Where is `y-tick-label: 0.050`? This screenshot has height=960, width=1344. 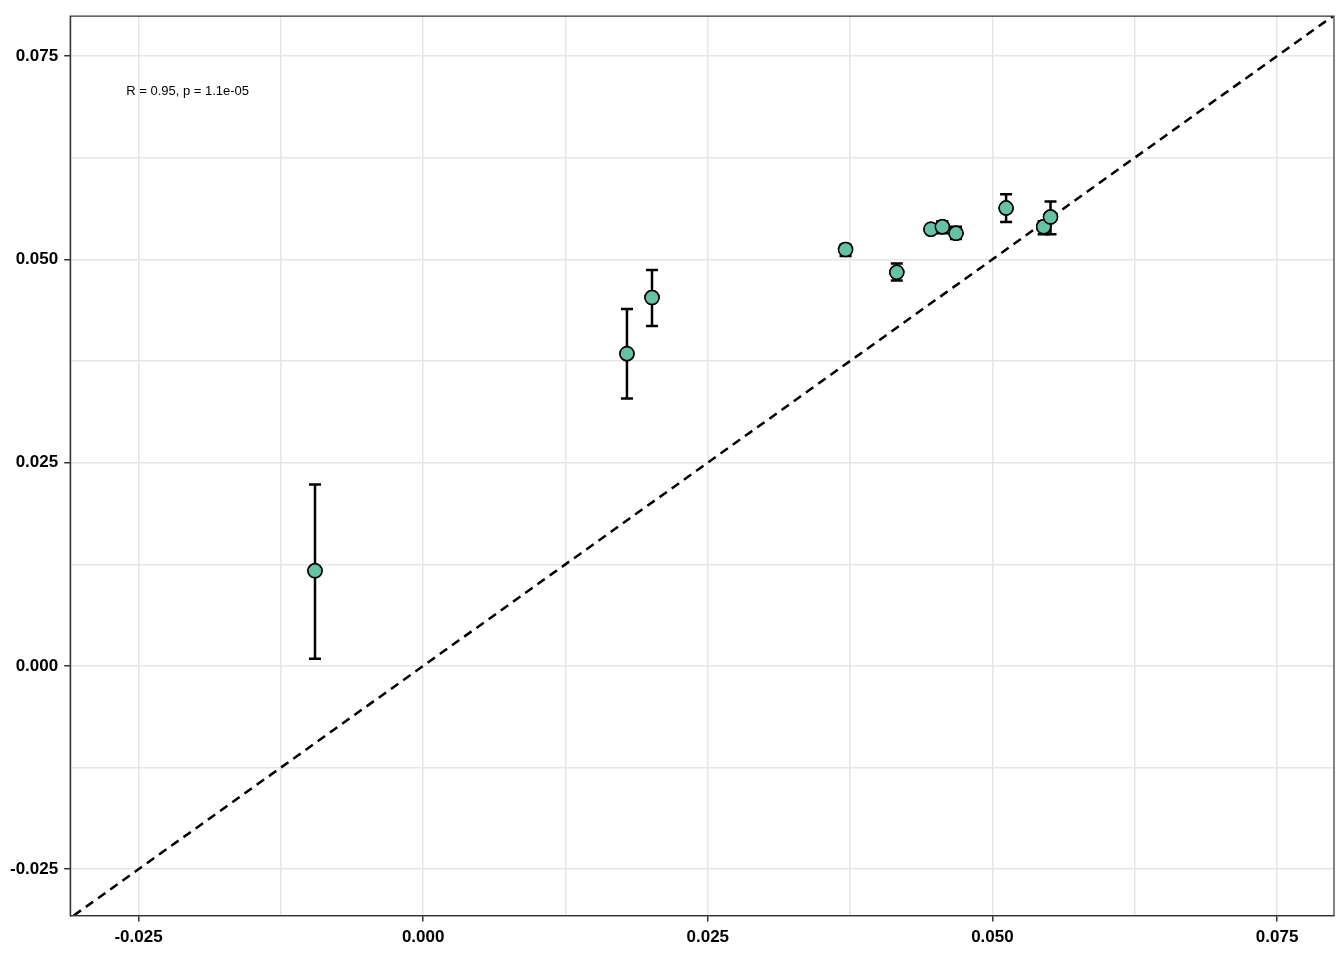 y-tick-label: 0.050 is located at coordinates (37, 259).